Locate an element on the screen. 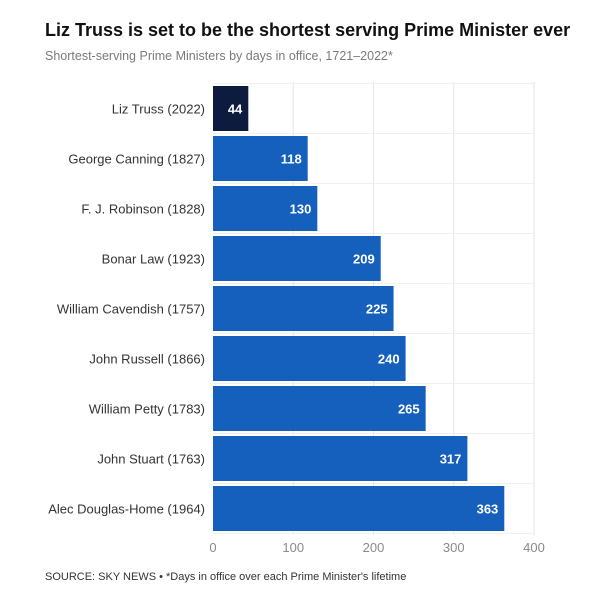  data-label: 317 is located at coordinates (451, 459).